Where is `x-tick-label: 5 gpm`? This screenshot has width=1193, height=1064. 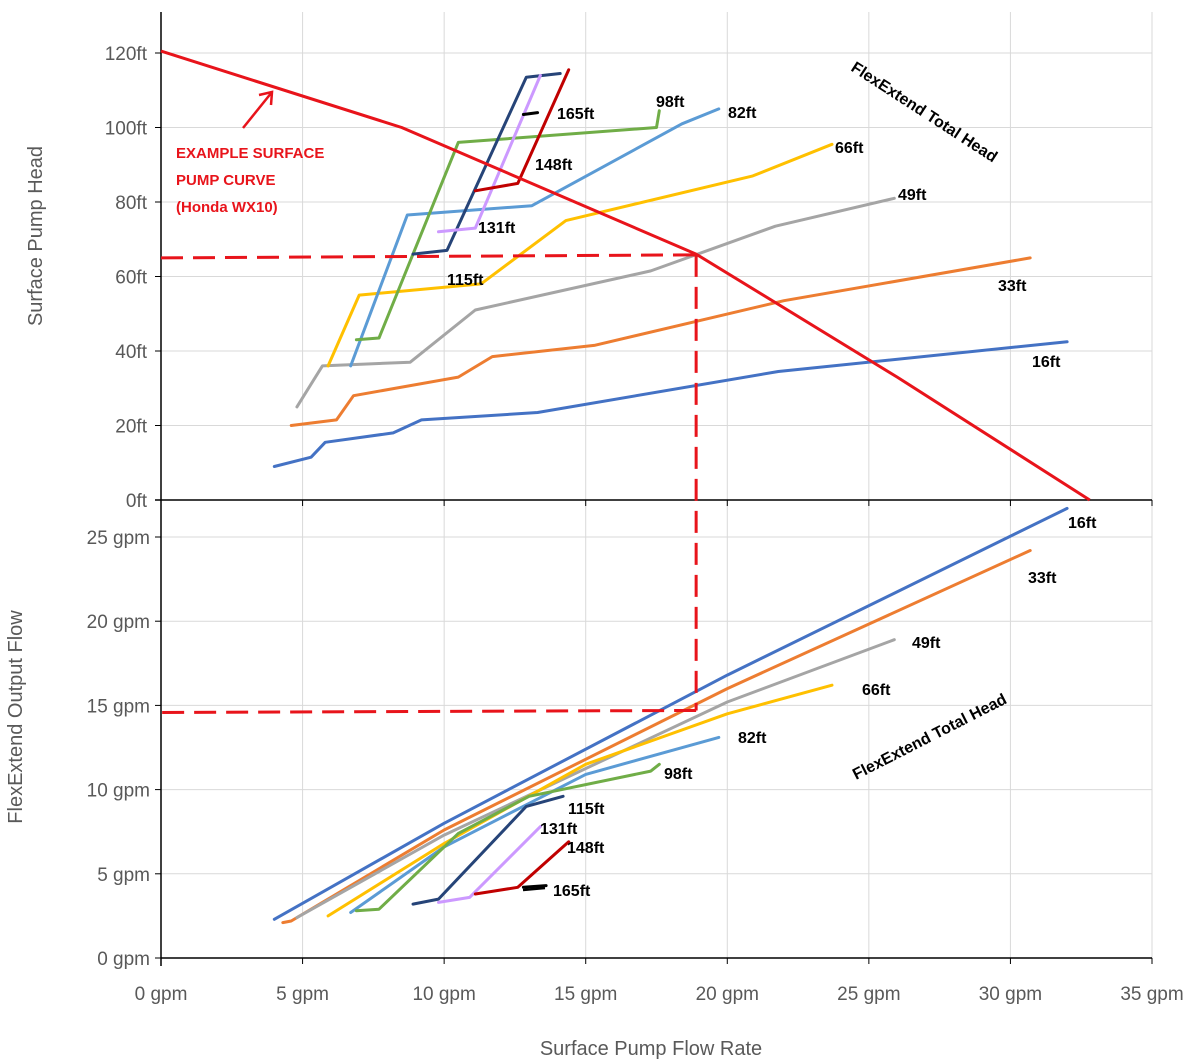 x-tick-label: 5 gpm is located at coordinates (302, 994).